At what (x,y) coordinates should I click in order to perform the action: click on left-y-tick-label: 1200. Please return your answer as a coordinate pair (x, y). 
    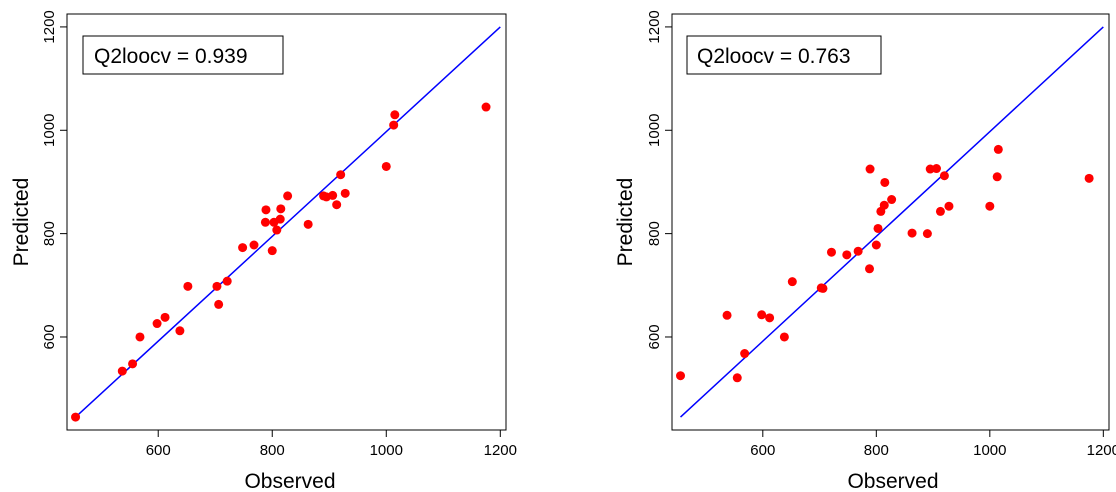
    Looking at the image, I should click on (49, 26).